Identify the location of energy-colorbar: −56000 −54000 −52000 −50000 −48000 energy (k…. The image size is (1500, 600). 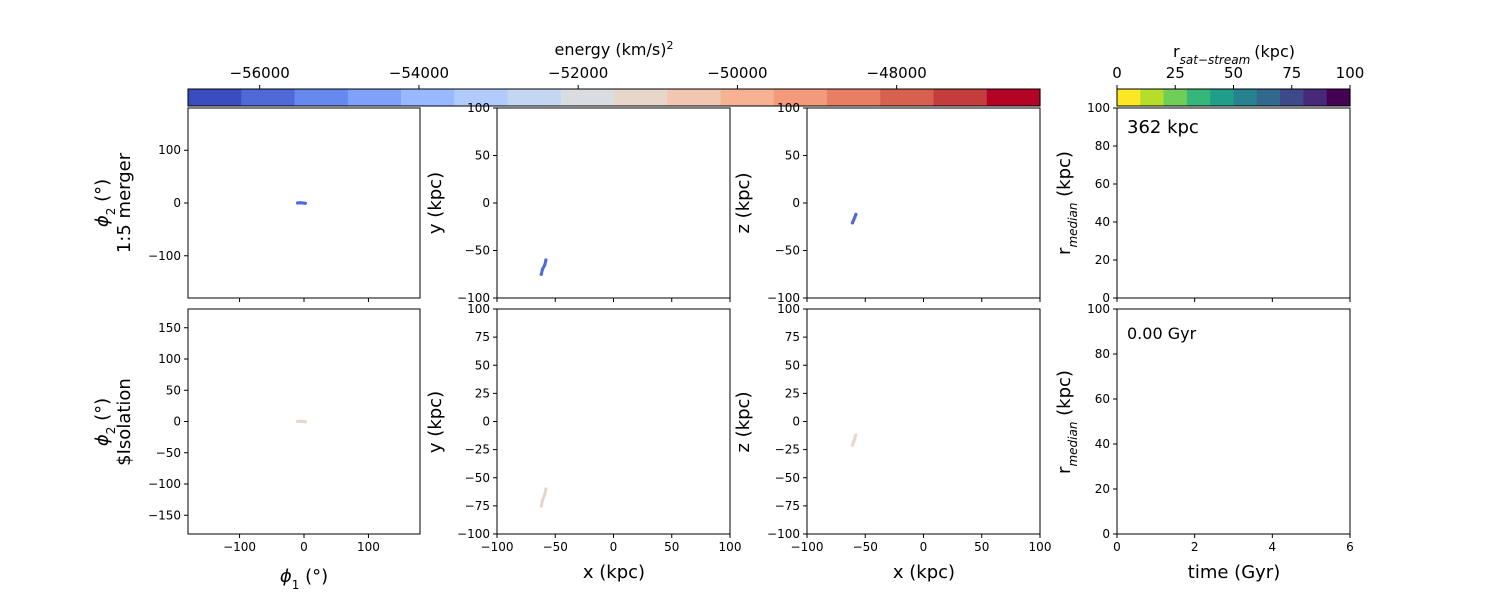
(614, 73).